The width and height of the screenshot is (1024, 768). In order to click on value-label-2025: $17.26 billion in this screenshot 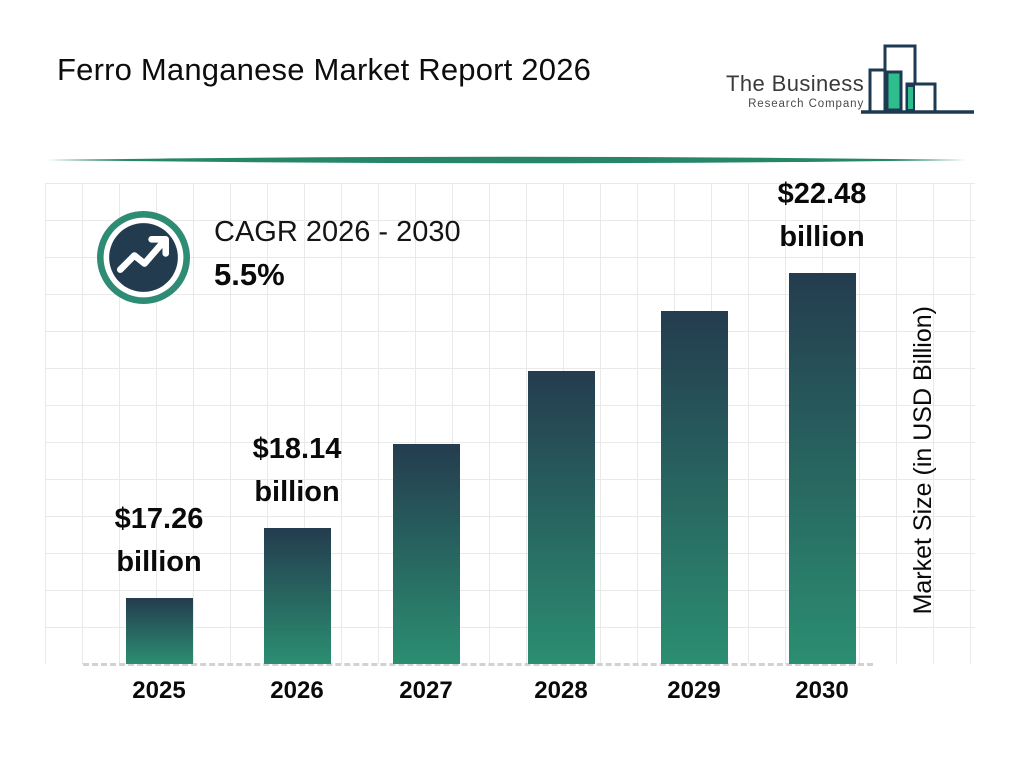, I will do `click(159, 540)`.